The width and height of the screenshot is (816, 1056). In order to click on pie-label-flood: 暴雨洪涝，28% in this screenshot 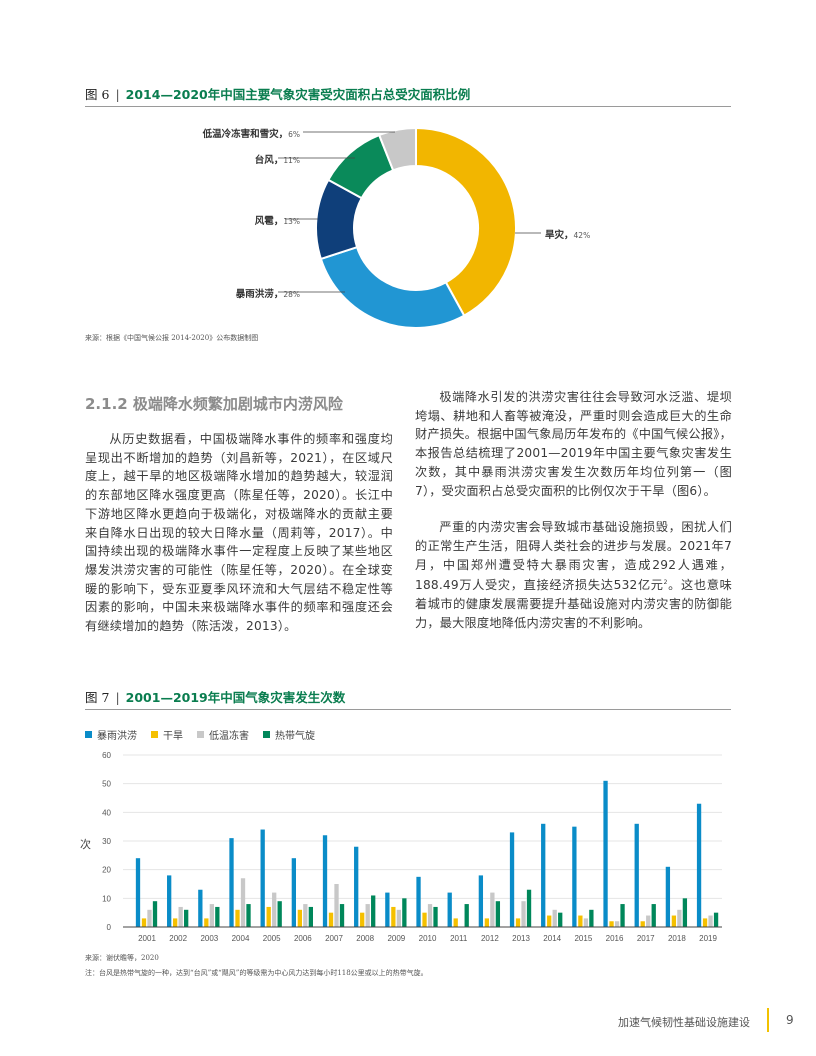, I will do `click(267, 294)`.